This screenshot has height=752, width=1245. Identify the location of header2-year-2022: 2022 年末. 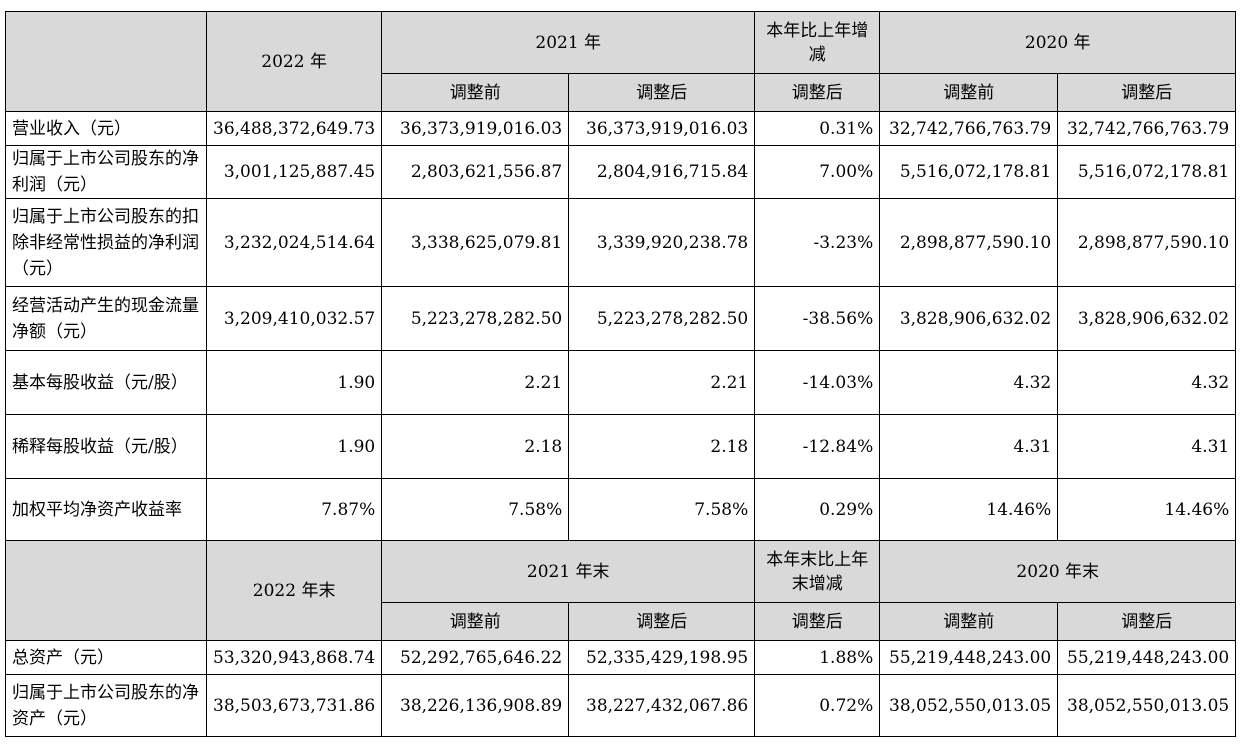
(294, 590).